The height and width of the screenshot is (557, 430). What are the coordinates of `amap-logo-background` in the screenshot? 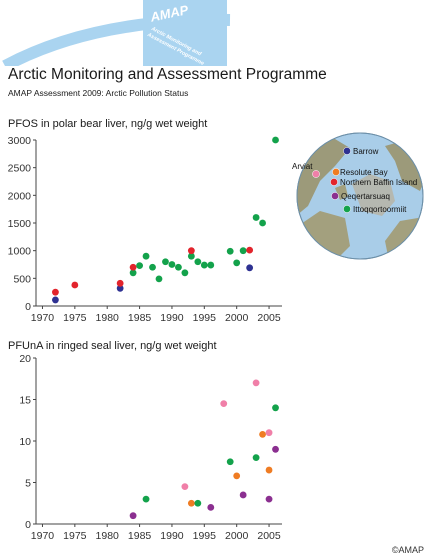 It's located at (185, 33).